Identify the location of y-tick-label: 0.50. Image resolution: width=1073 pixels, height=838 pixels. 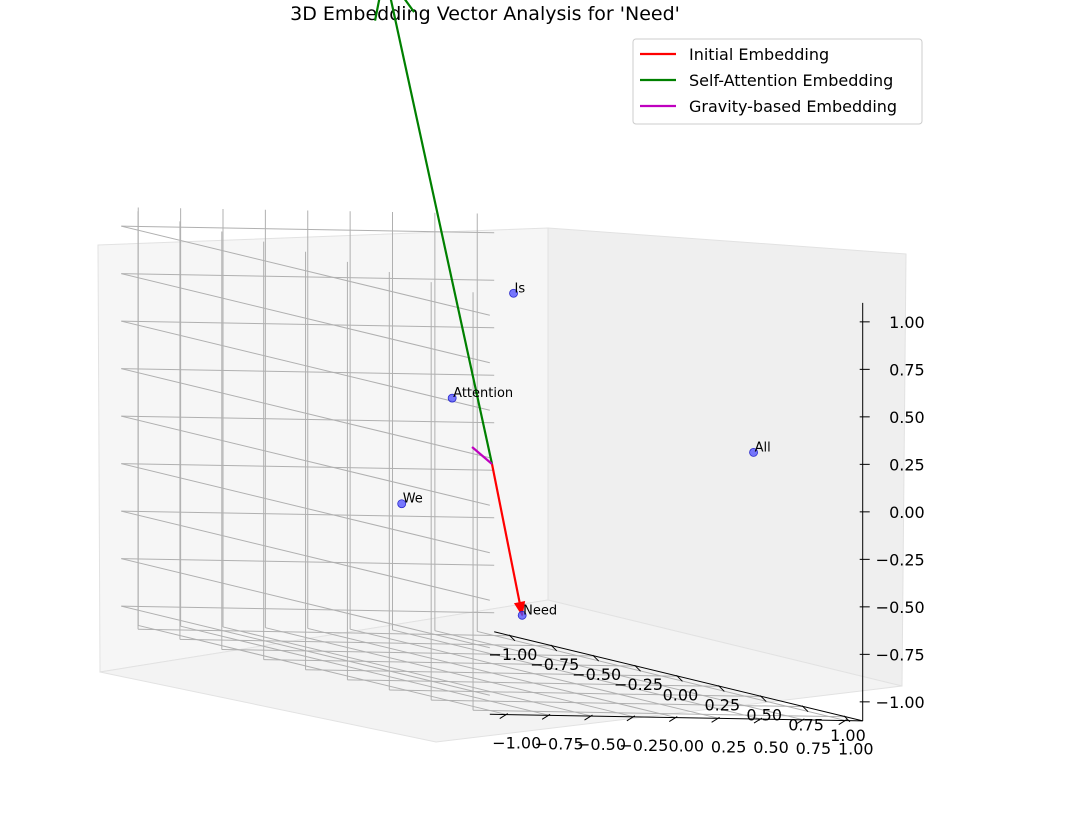
(771, 747).